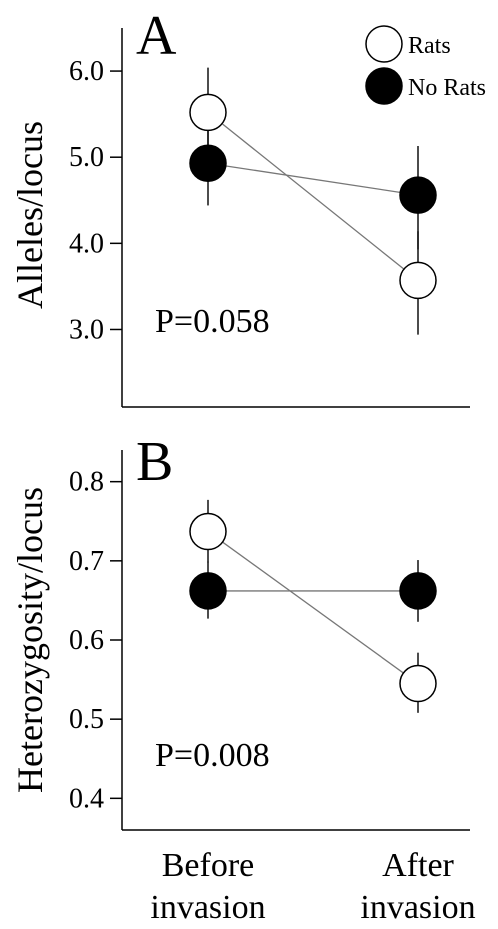  Describe the element at coordinates (447, 88) in the screenshot. I see `legend-label-no-rats: No Rats` at that location.